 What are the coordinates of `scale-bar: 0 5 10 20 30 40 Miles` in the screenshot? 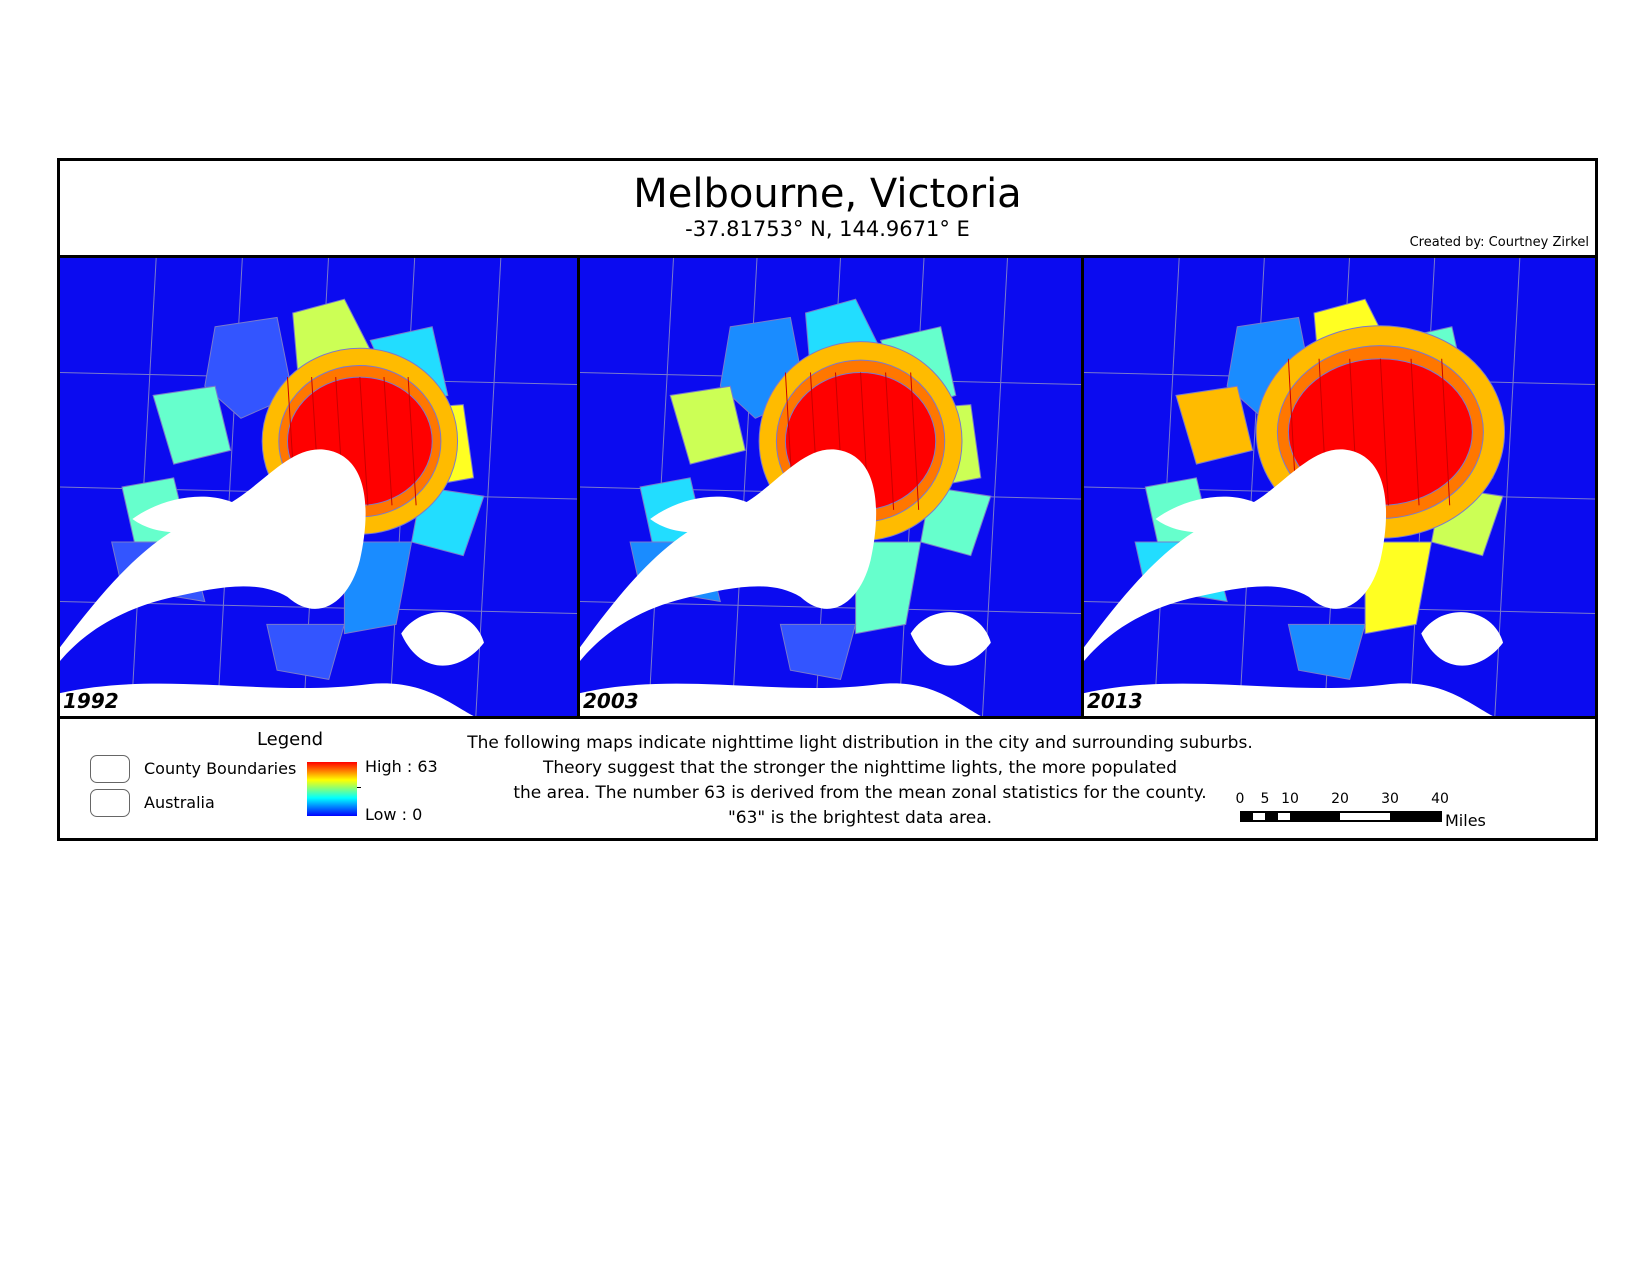 It's located at (1393, 814).